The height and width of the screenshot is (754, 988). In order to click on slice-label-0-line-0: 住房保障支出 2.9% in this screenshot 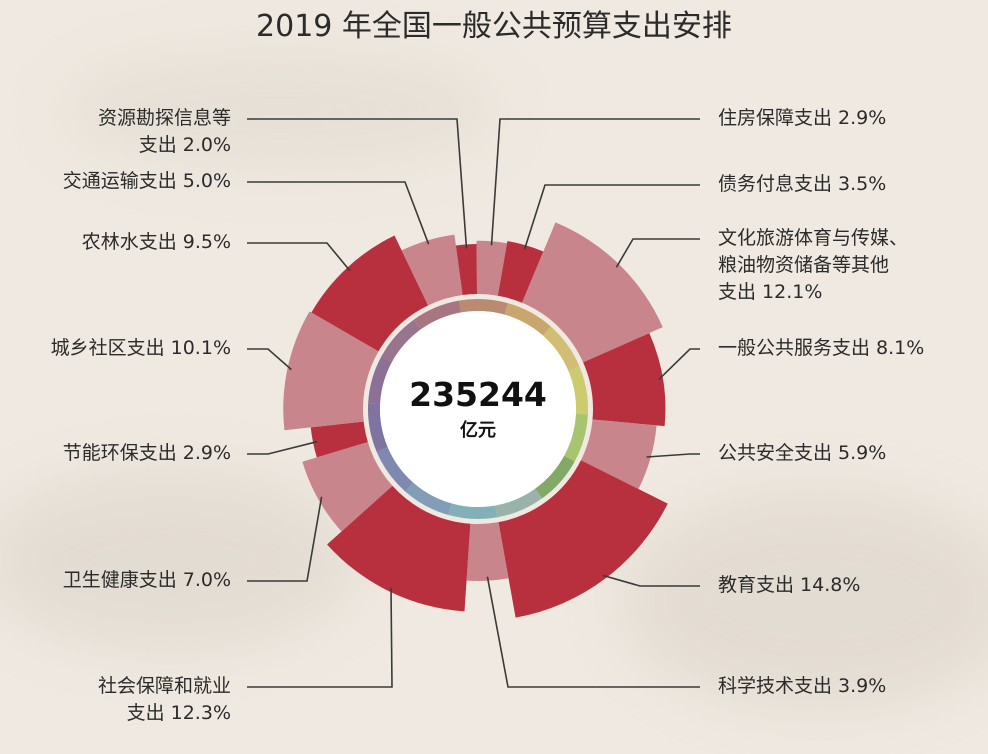, I will do `click(802, 118)`.